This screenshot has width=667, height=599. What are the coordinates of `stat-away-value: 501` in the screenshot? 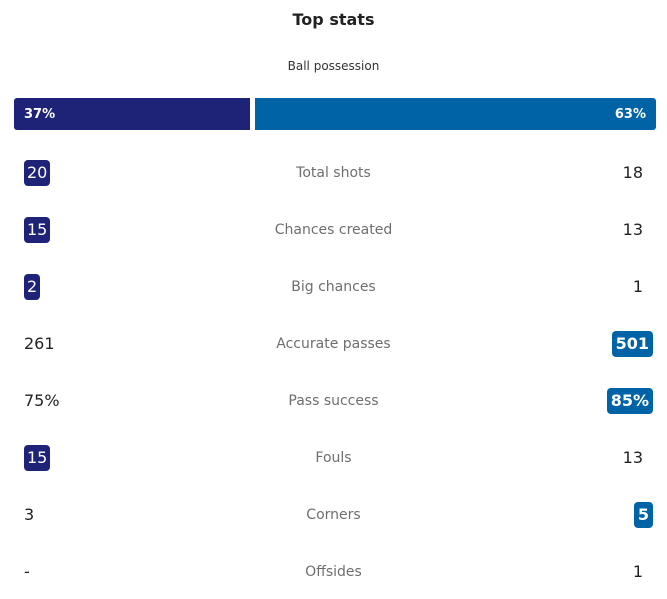 It's located at (632, 344).